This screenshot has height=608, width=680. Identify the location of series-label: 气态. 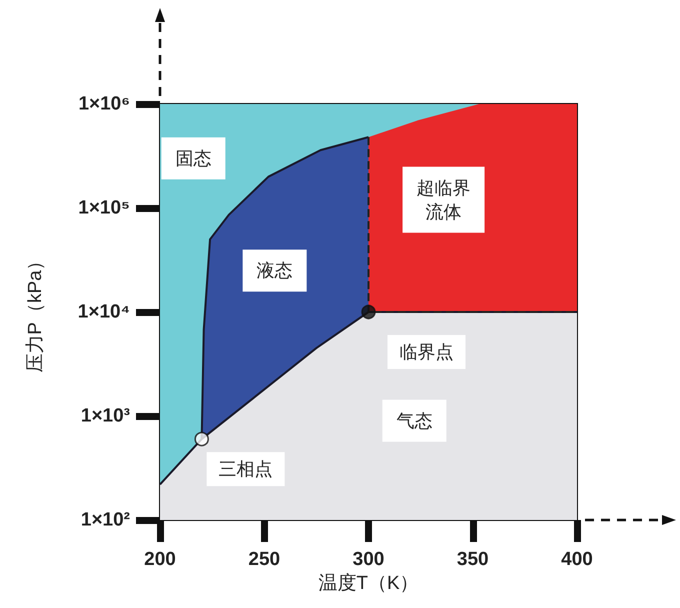
(414, 420).